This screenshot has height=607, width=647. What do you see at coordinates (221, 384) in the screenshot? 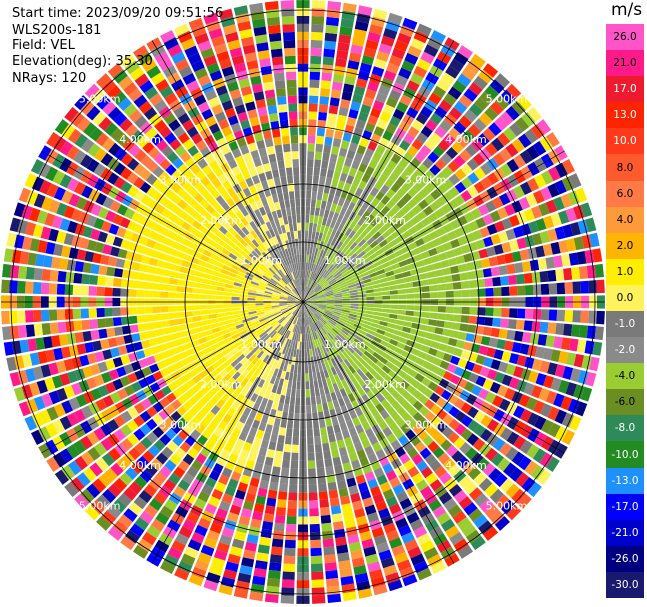
I see `range-ring-label: 2.00km` at bounding box center [221, 384].